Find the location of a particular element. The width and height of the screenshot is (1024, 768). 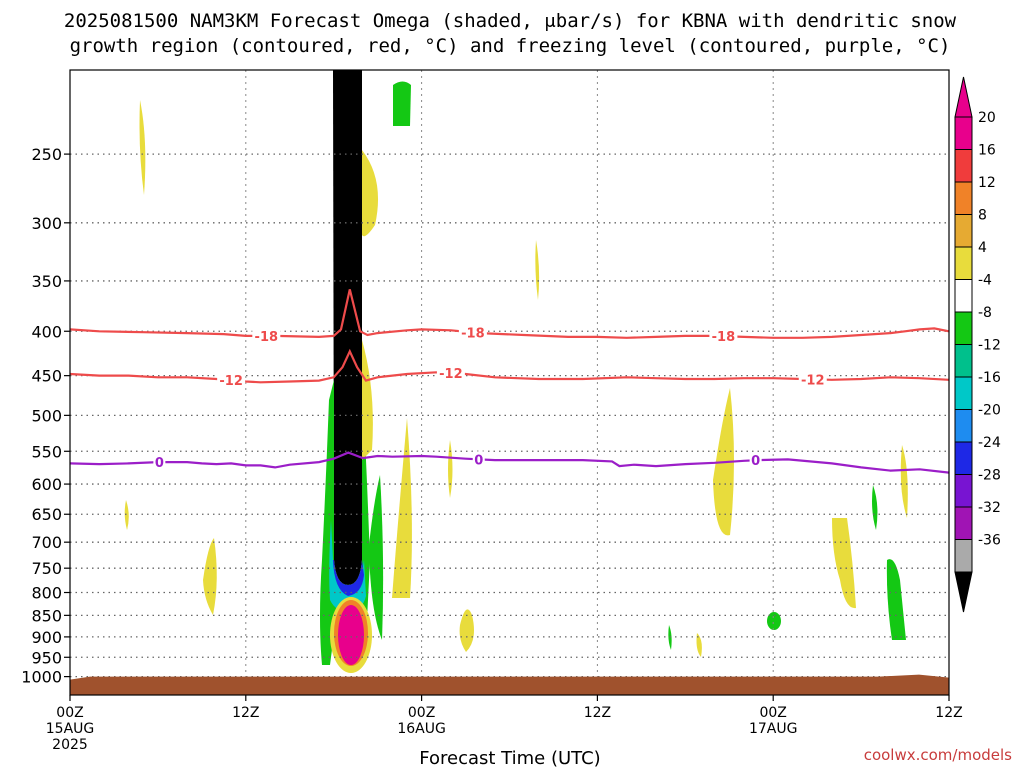

contour-label-bg--18-1 is located at coordinates (472, 332).